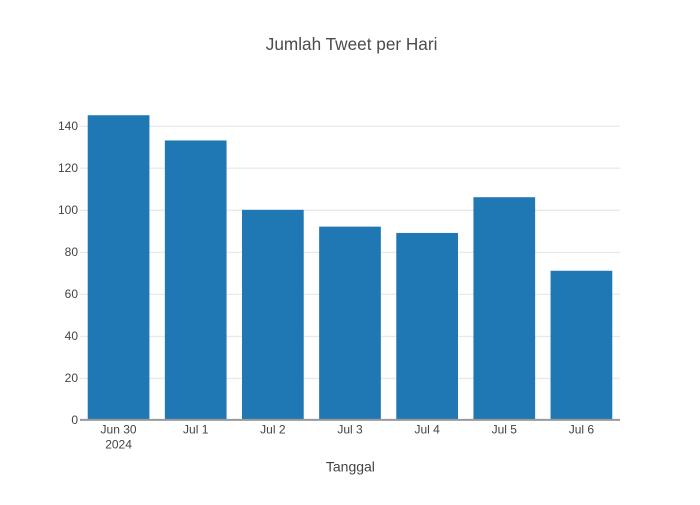 The height and width of the screenshot is (505, 700). What do you see at coordinates (350, 467) in the screenshot?
I see `svg-text: Tanggal` at bounding box center [350, 467].